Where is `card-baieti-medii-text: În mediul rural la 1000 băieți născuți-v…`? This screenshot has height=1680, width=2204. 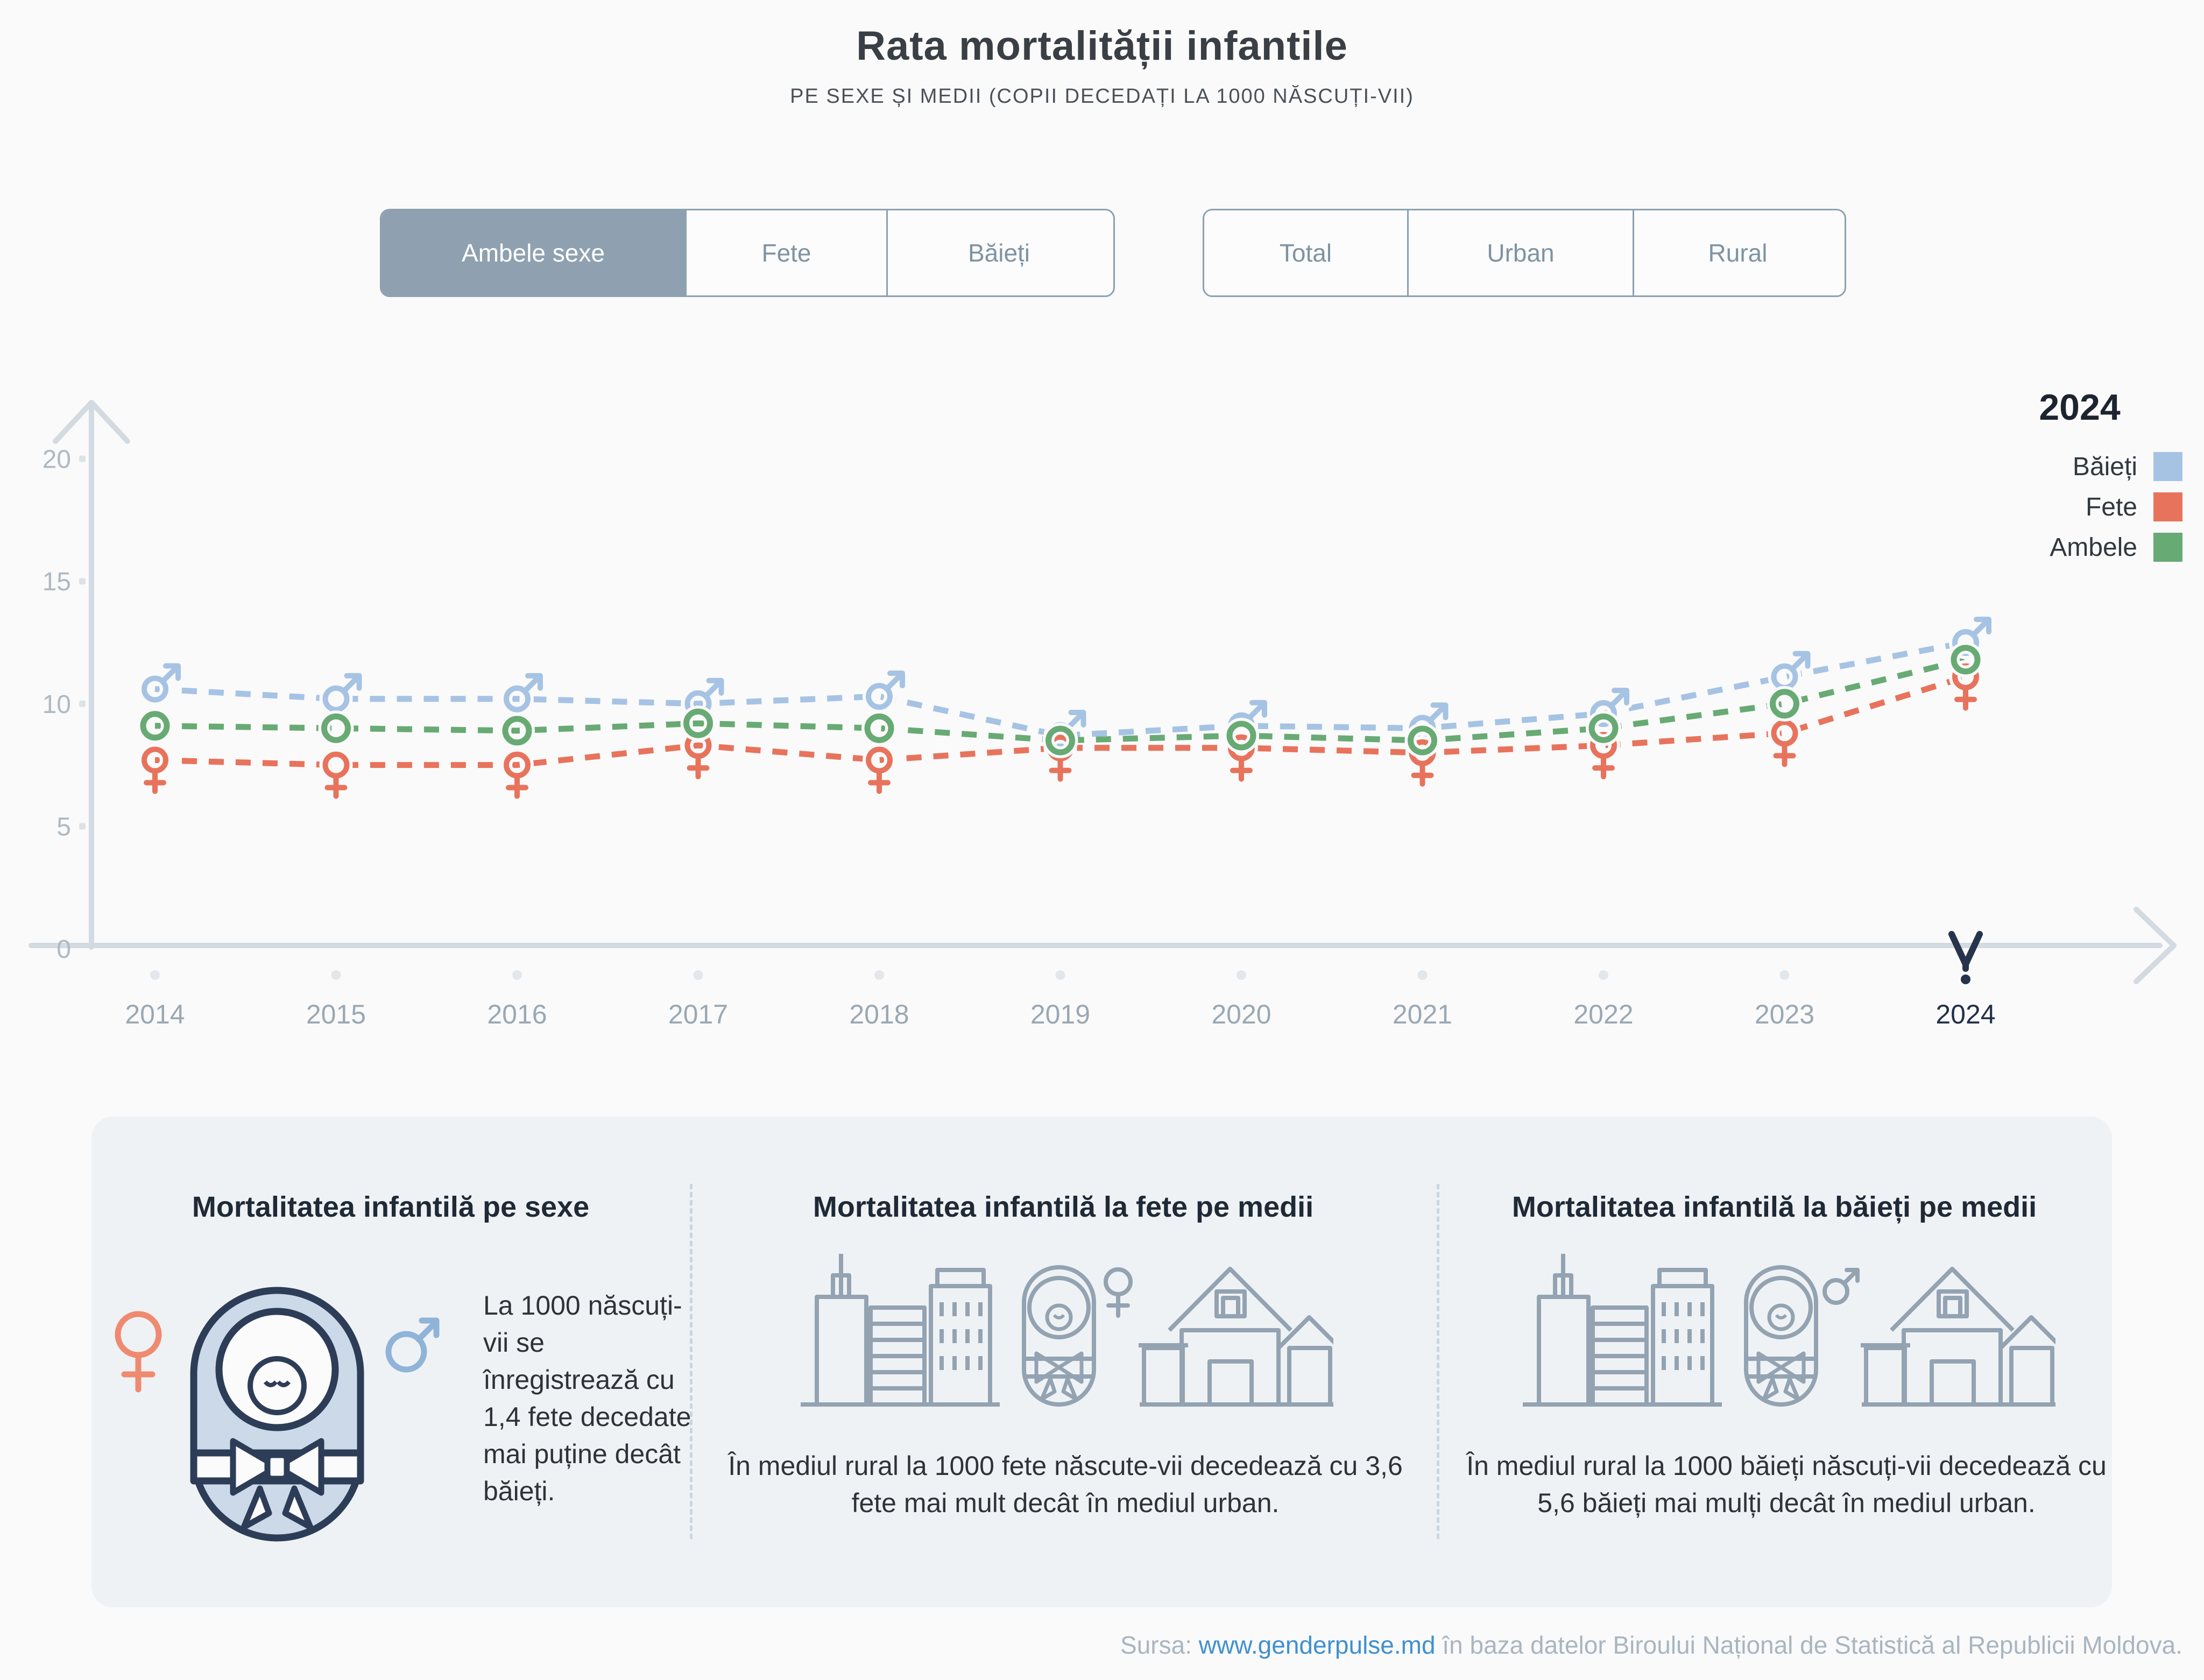
card-baieti-medii-text: În mediul rural la 1000 băieți născuți-v… is located at coordinates (1786, 1484).